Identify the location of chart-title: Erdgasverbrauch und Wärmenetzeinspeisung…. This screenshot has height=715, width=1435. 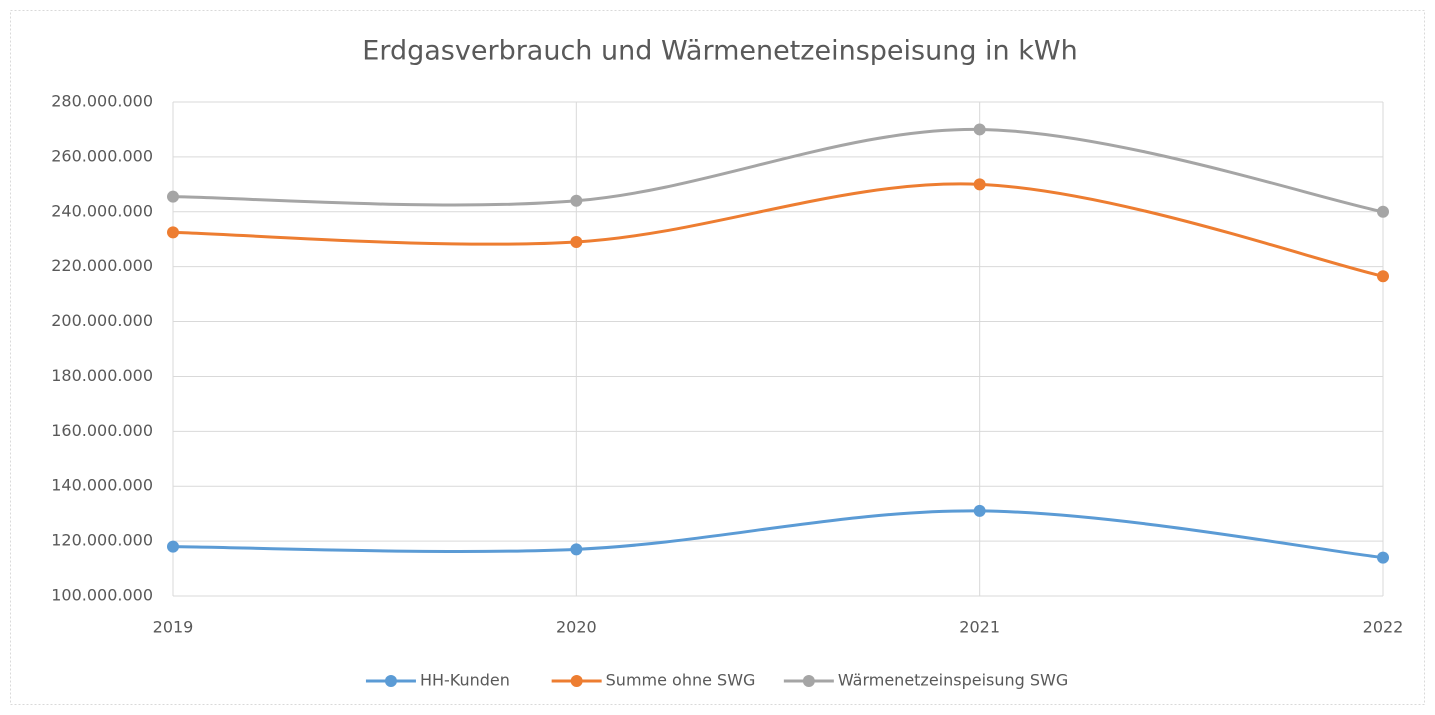
(719, 51).